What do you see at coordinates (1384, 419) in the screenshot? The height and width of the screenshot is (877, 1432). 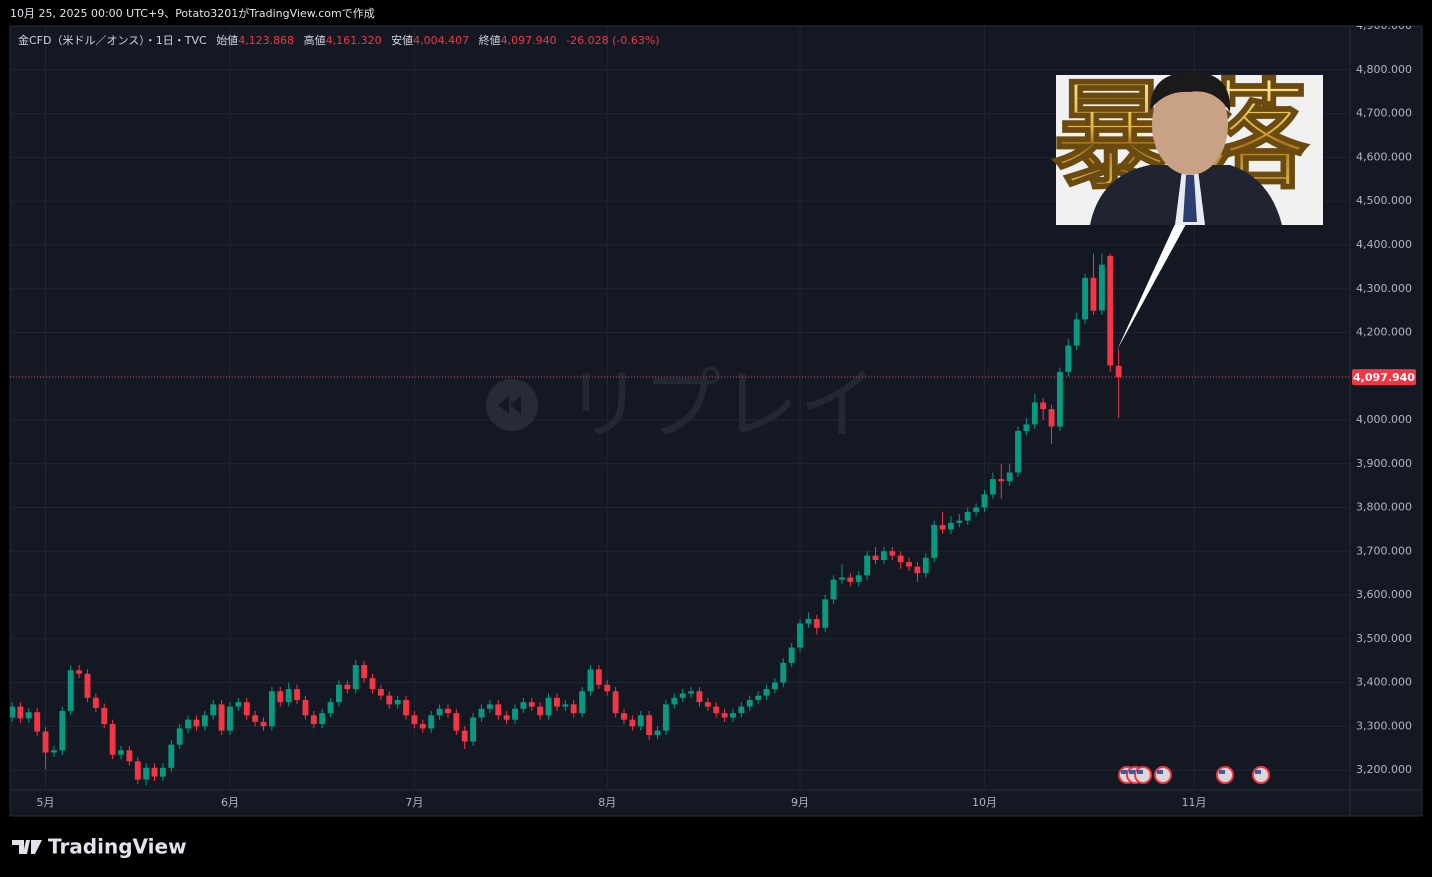 I see `y-tick-label: 4,000.000` at bounding box center [1384, 419].